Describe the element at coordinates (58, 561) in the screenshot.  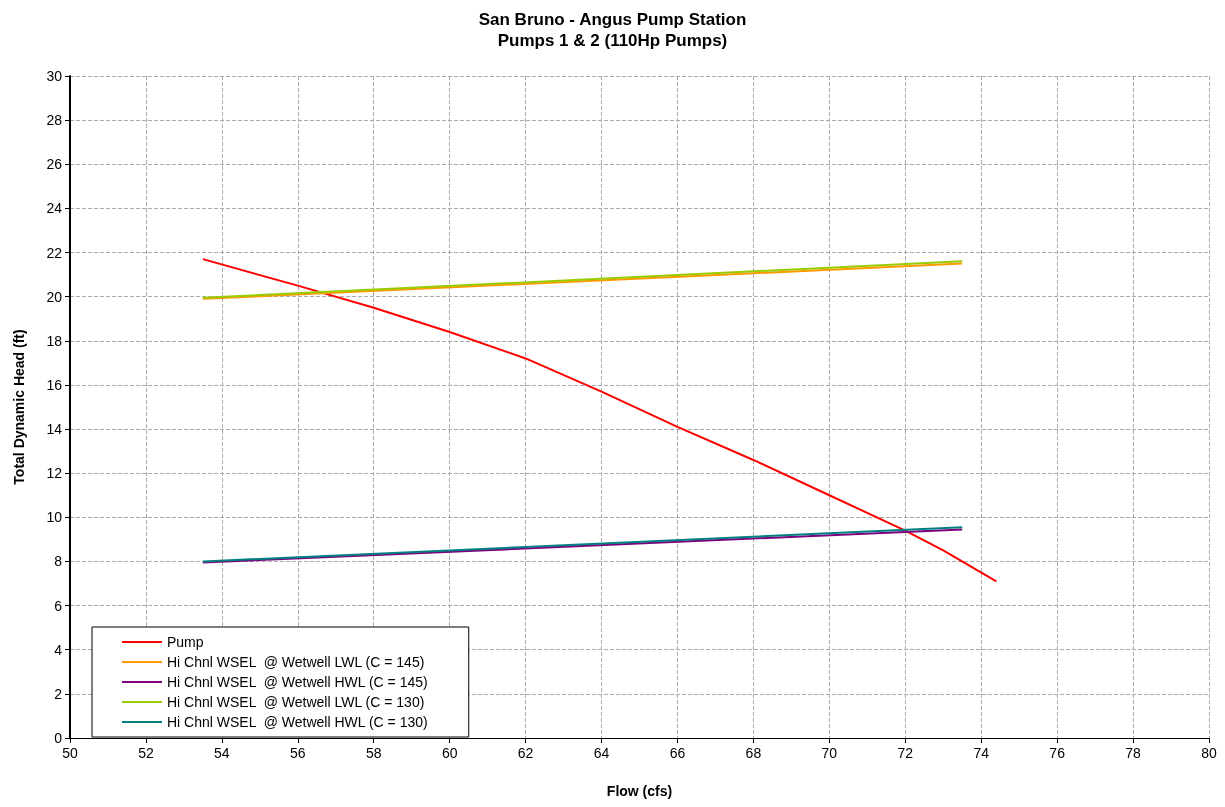
I see `y-tick-label: 8` at that location.